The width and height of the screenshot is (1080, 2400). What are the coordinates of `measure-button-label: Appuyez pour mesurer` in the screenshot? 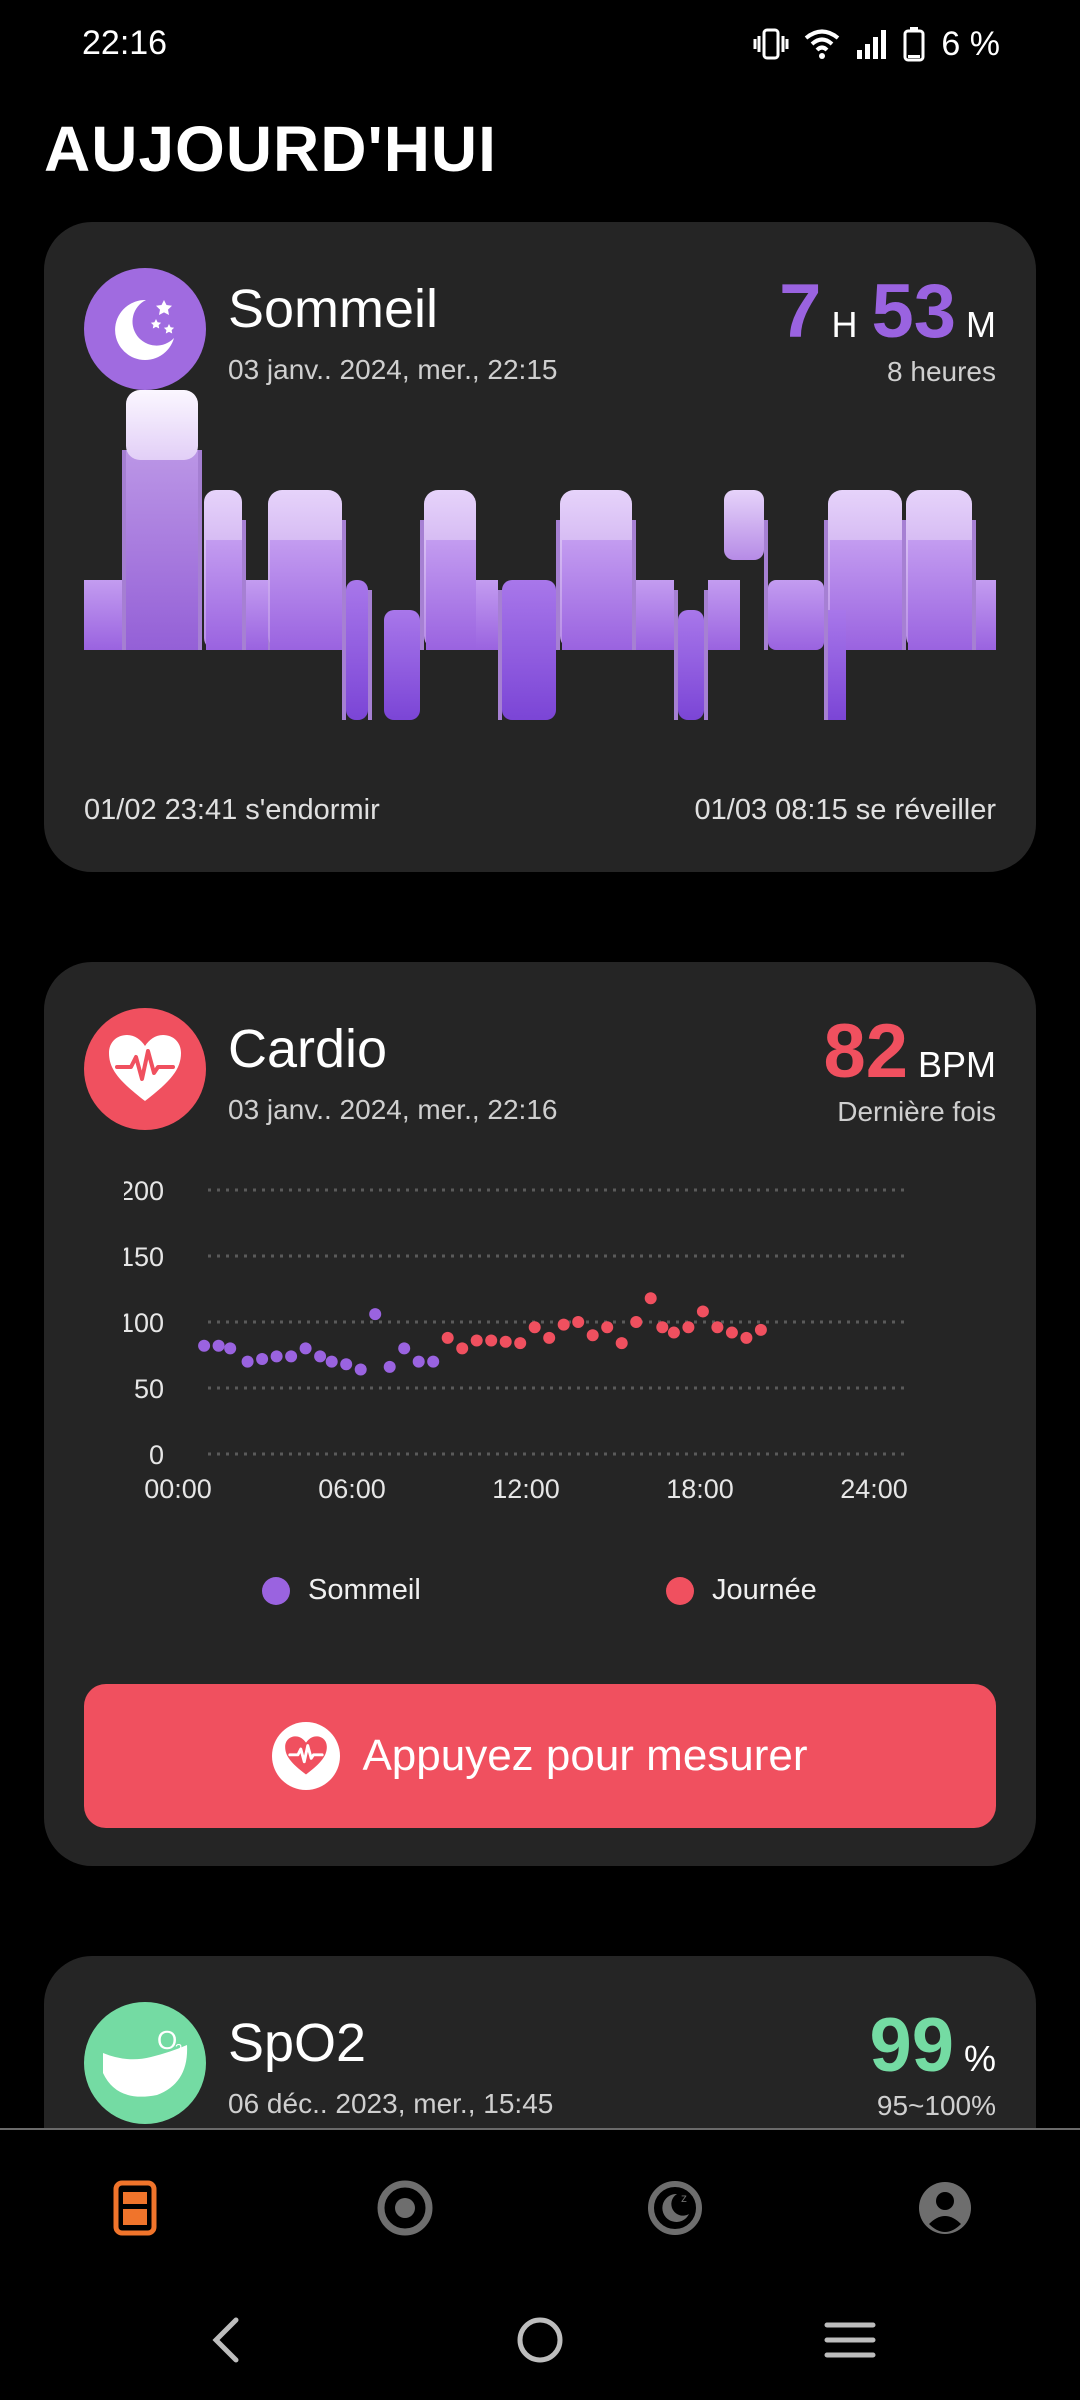 It's located at (585, 1755).